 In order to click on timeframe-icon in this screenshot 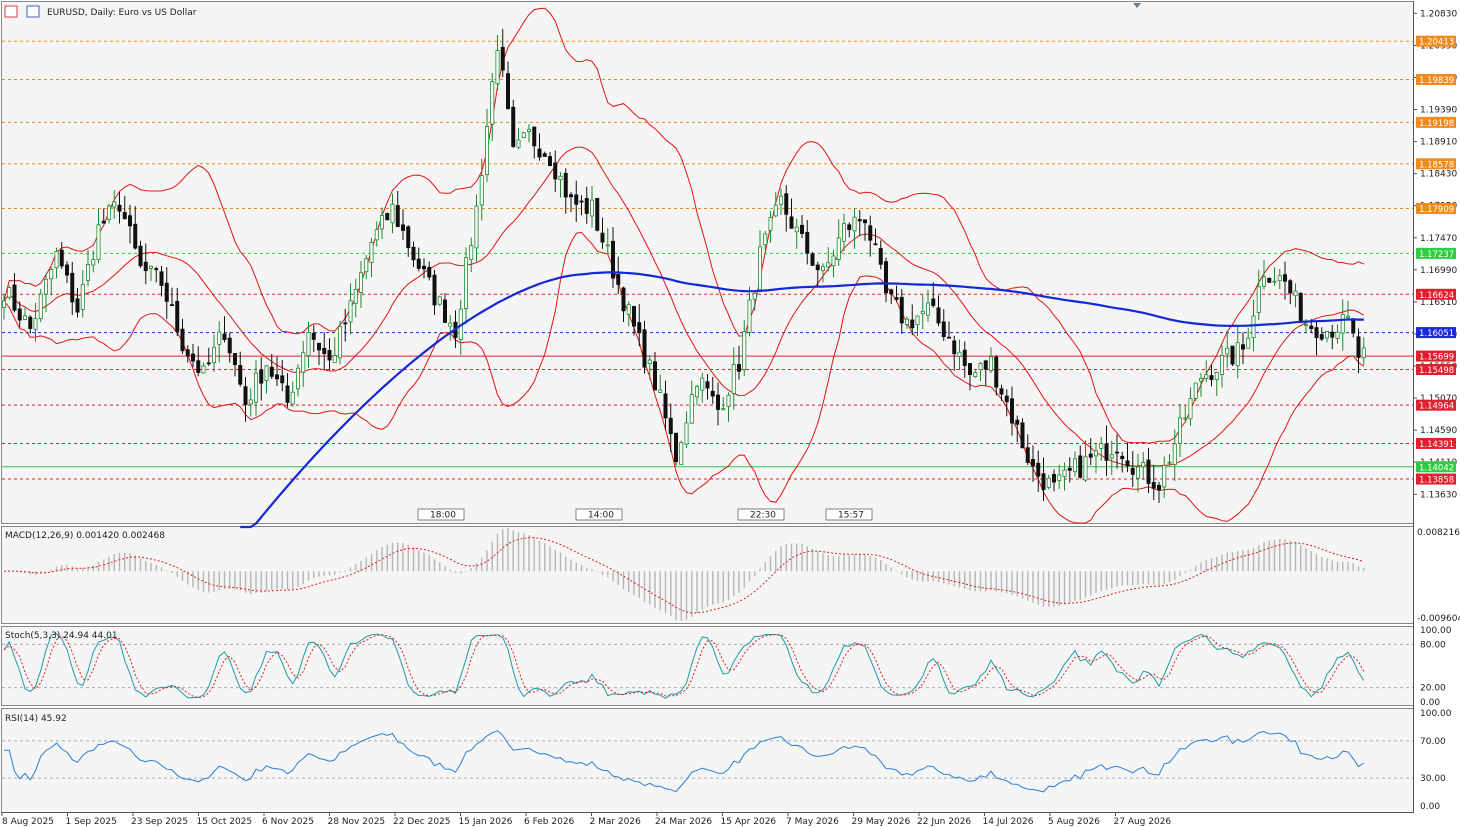, I will do `click(33, 11)`.